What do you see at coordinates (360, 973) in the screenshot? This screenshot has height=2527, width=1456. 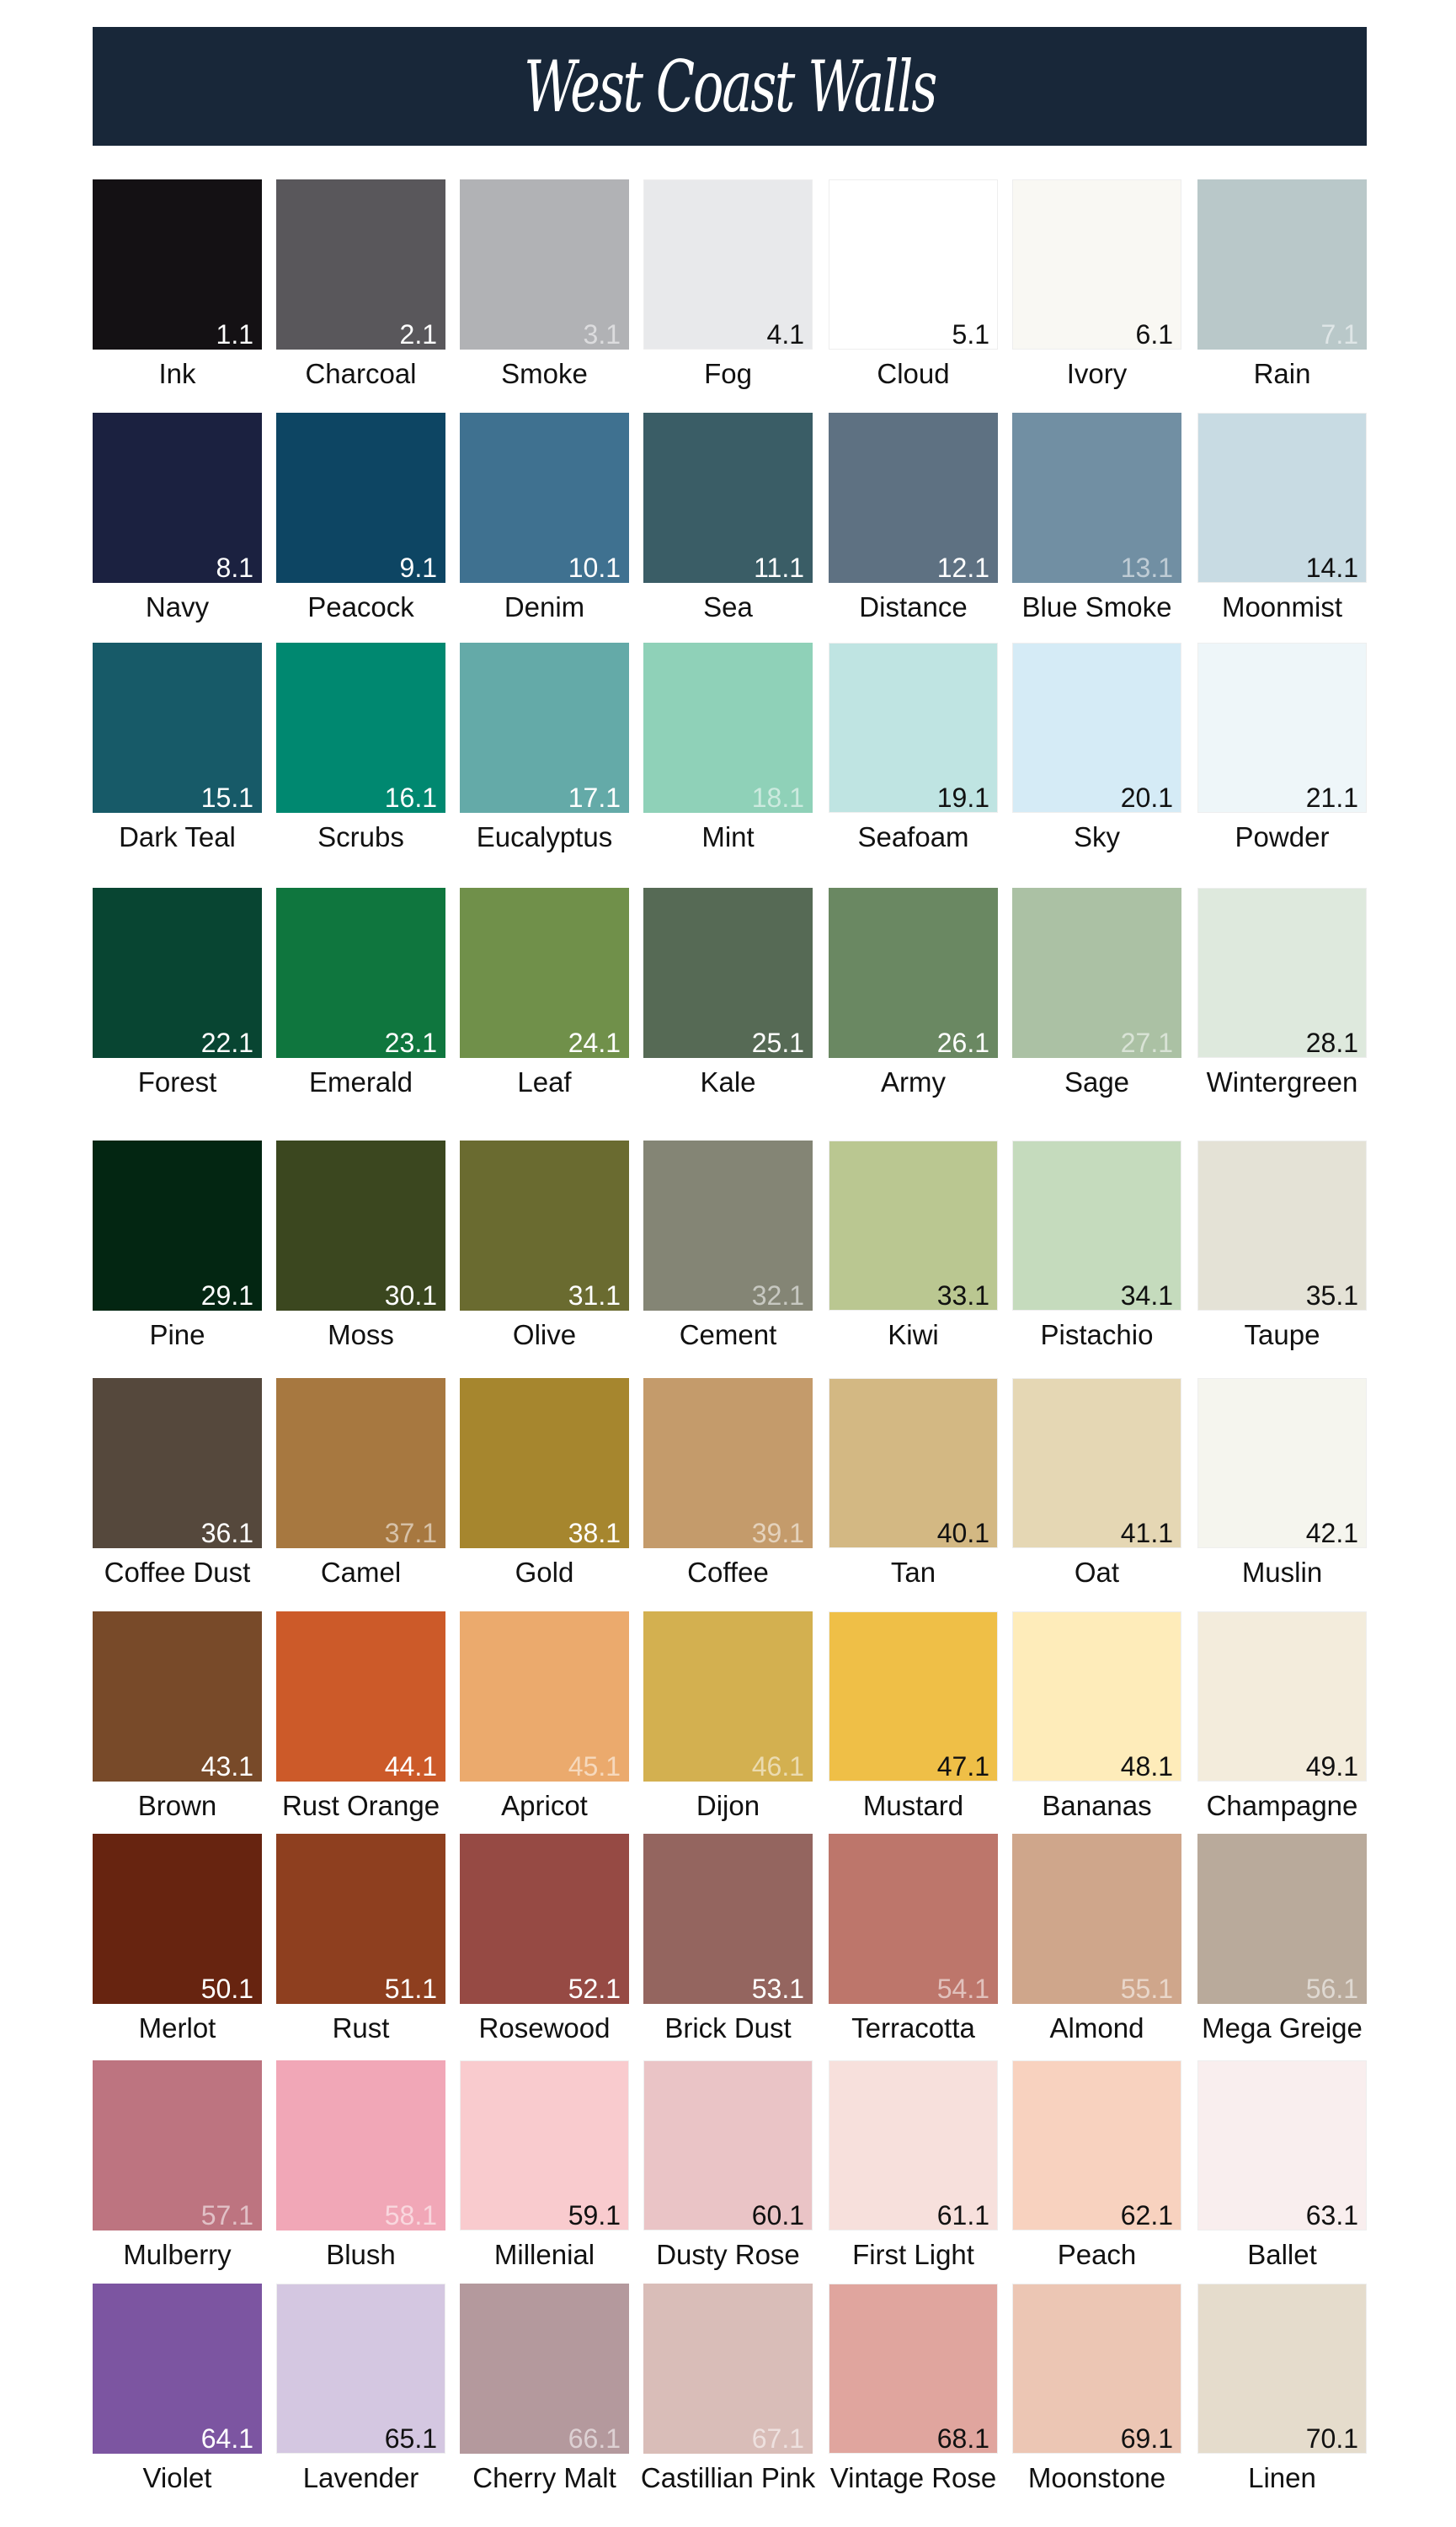 I see `color-swatch: 23.1` at bounding box center [360, 973].